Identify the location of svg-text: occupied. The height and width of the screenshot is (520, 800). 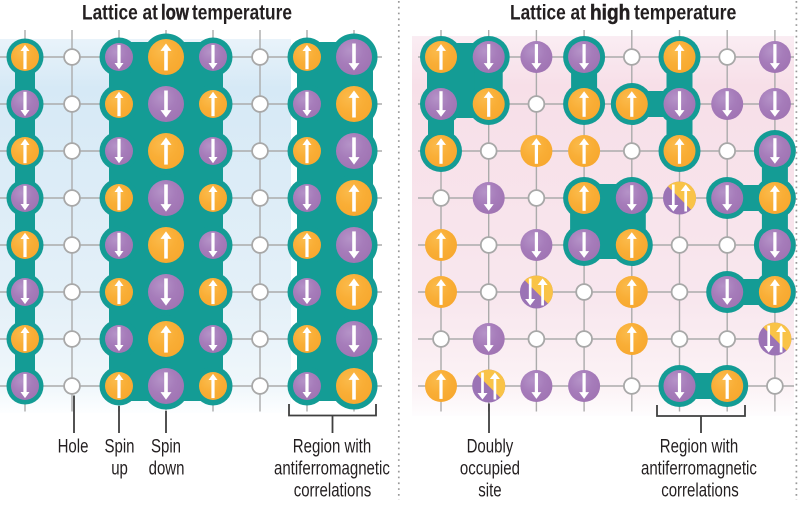
(490, 468).